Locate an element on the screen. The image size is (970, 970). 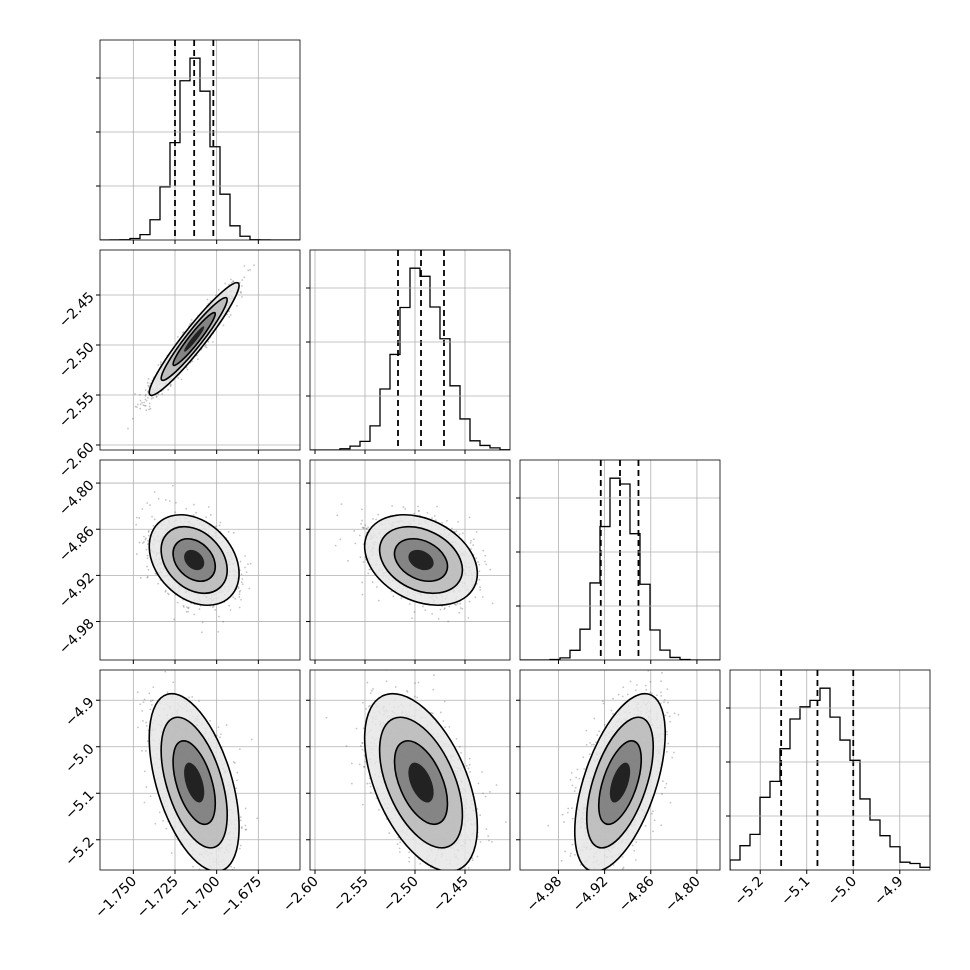
contour-line is located at coordinates (194, 560).